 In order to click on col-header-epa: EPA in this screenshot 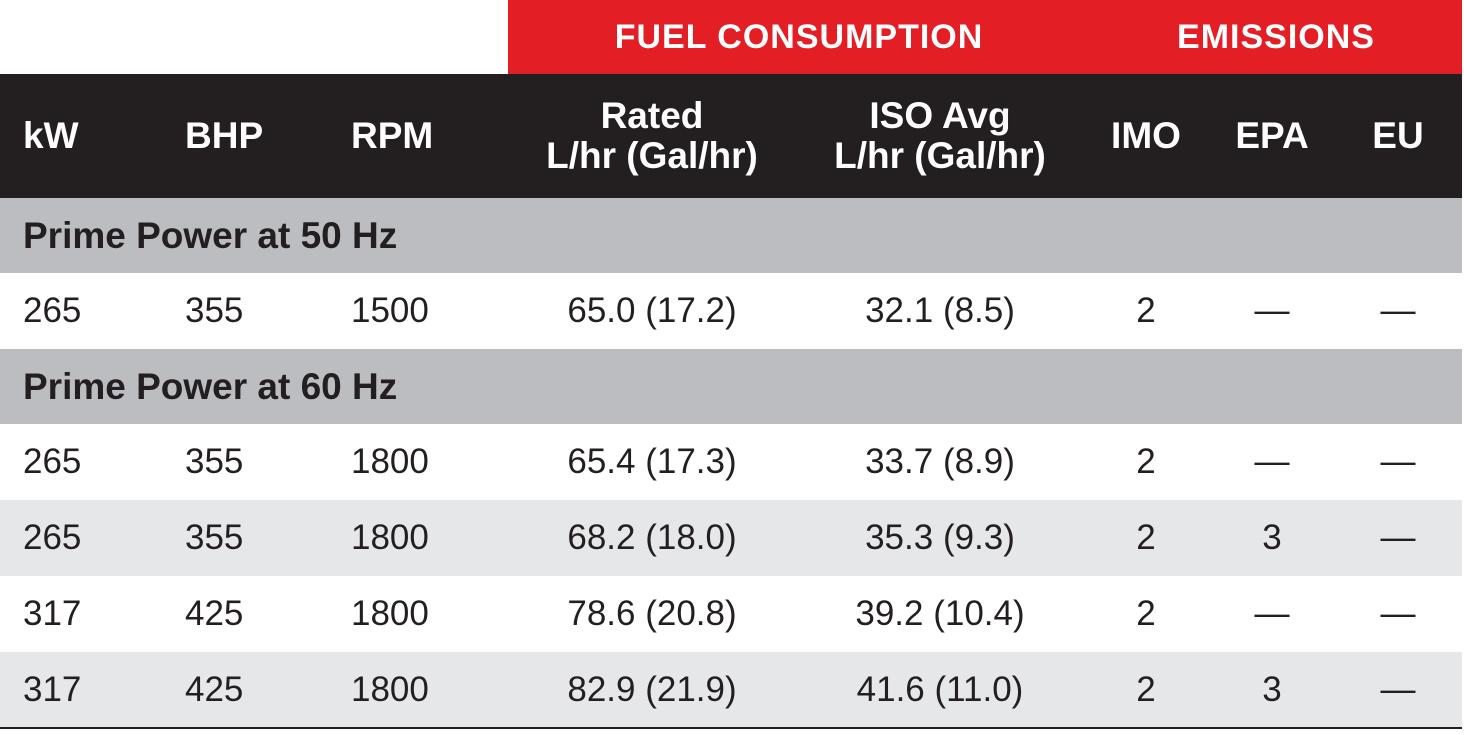, I will do `click(1272, 135)`.